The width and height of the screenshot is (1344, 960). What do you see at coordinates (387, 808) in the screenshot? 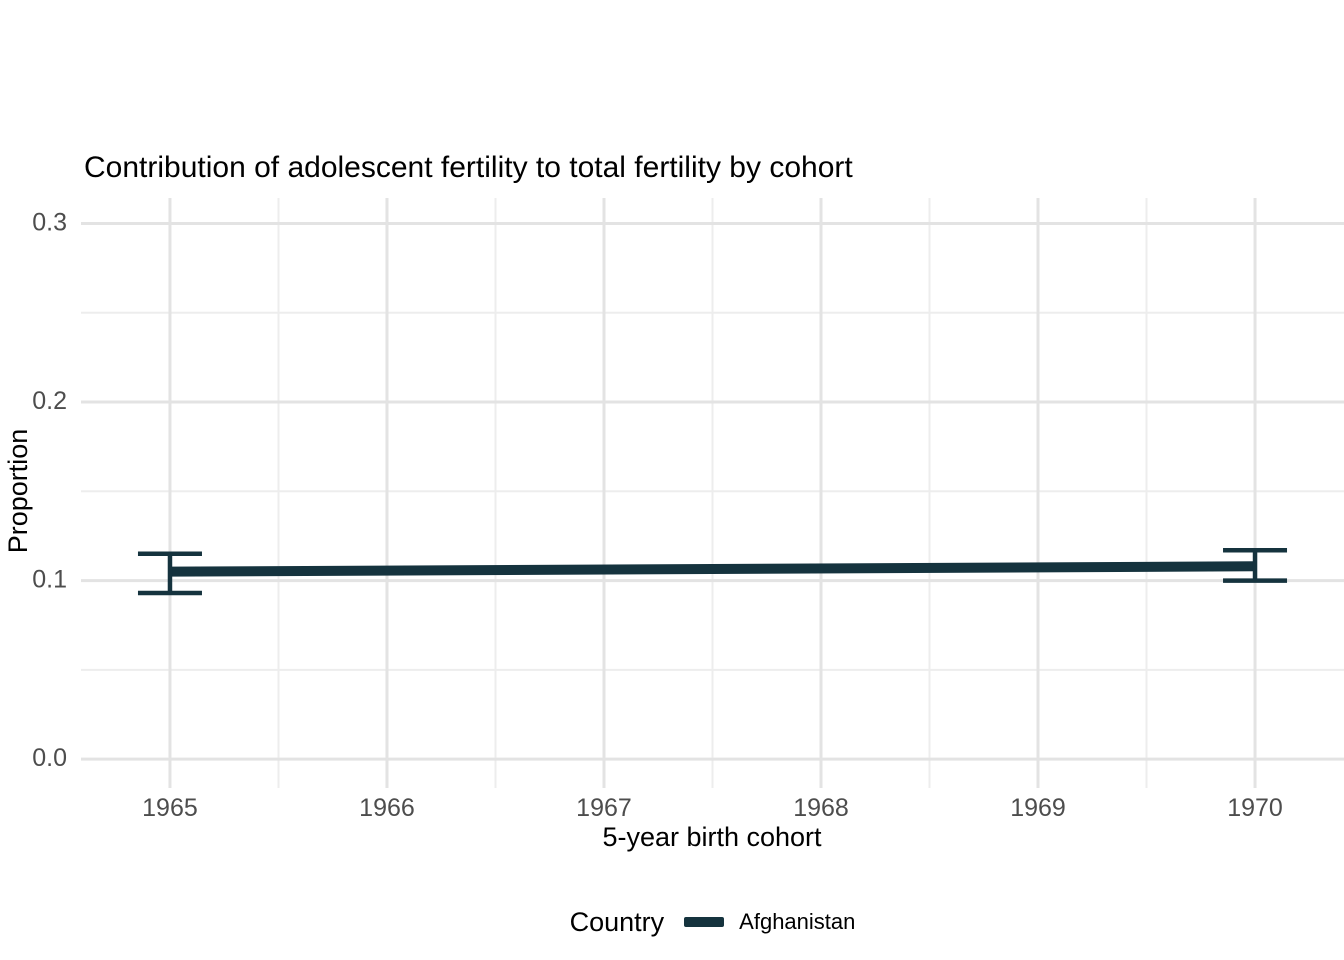
I see `x-tick-label: 1966` at bounding box center [387, 808].